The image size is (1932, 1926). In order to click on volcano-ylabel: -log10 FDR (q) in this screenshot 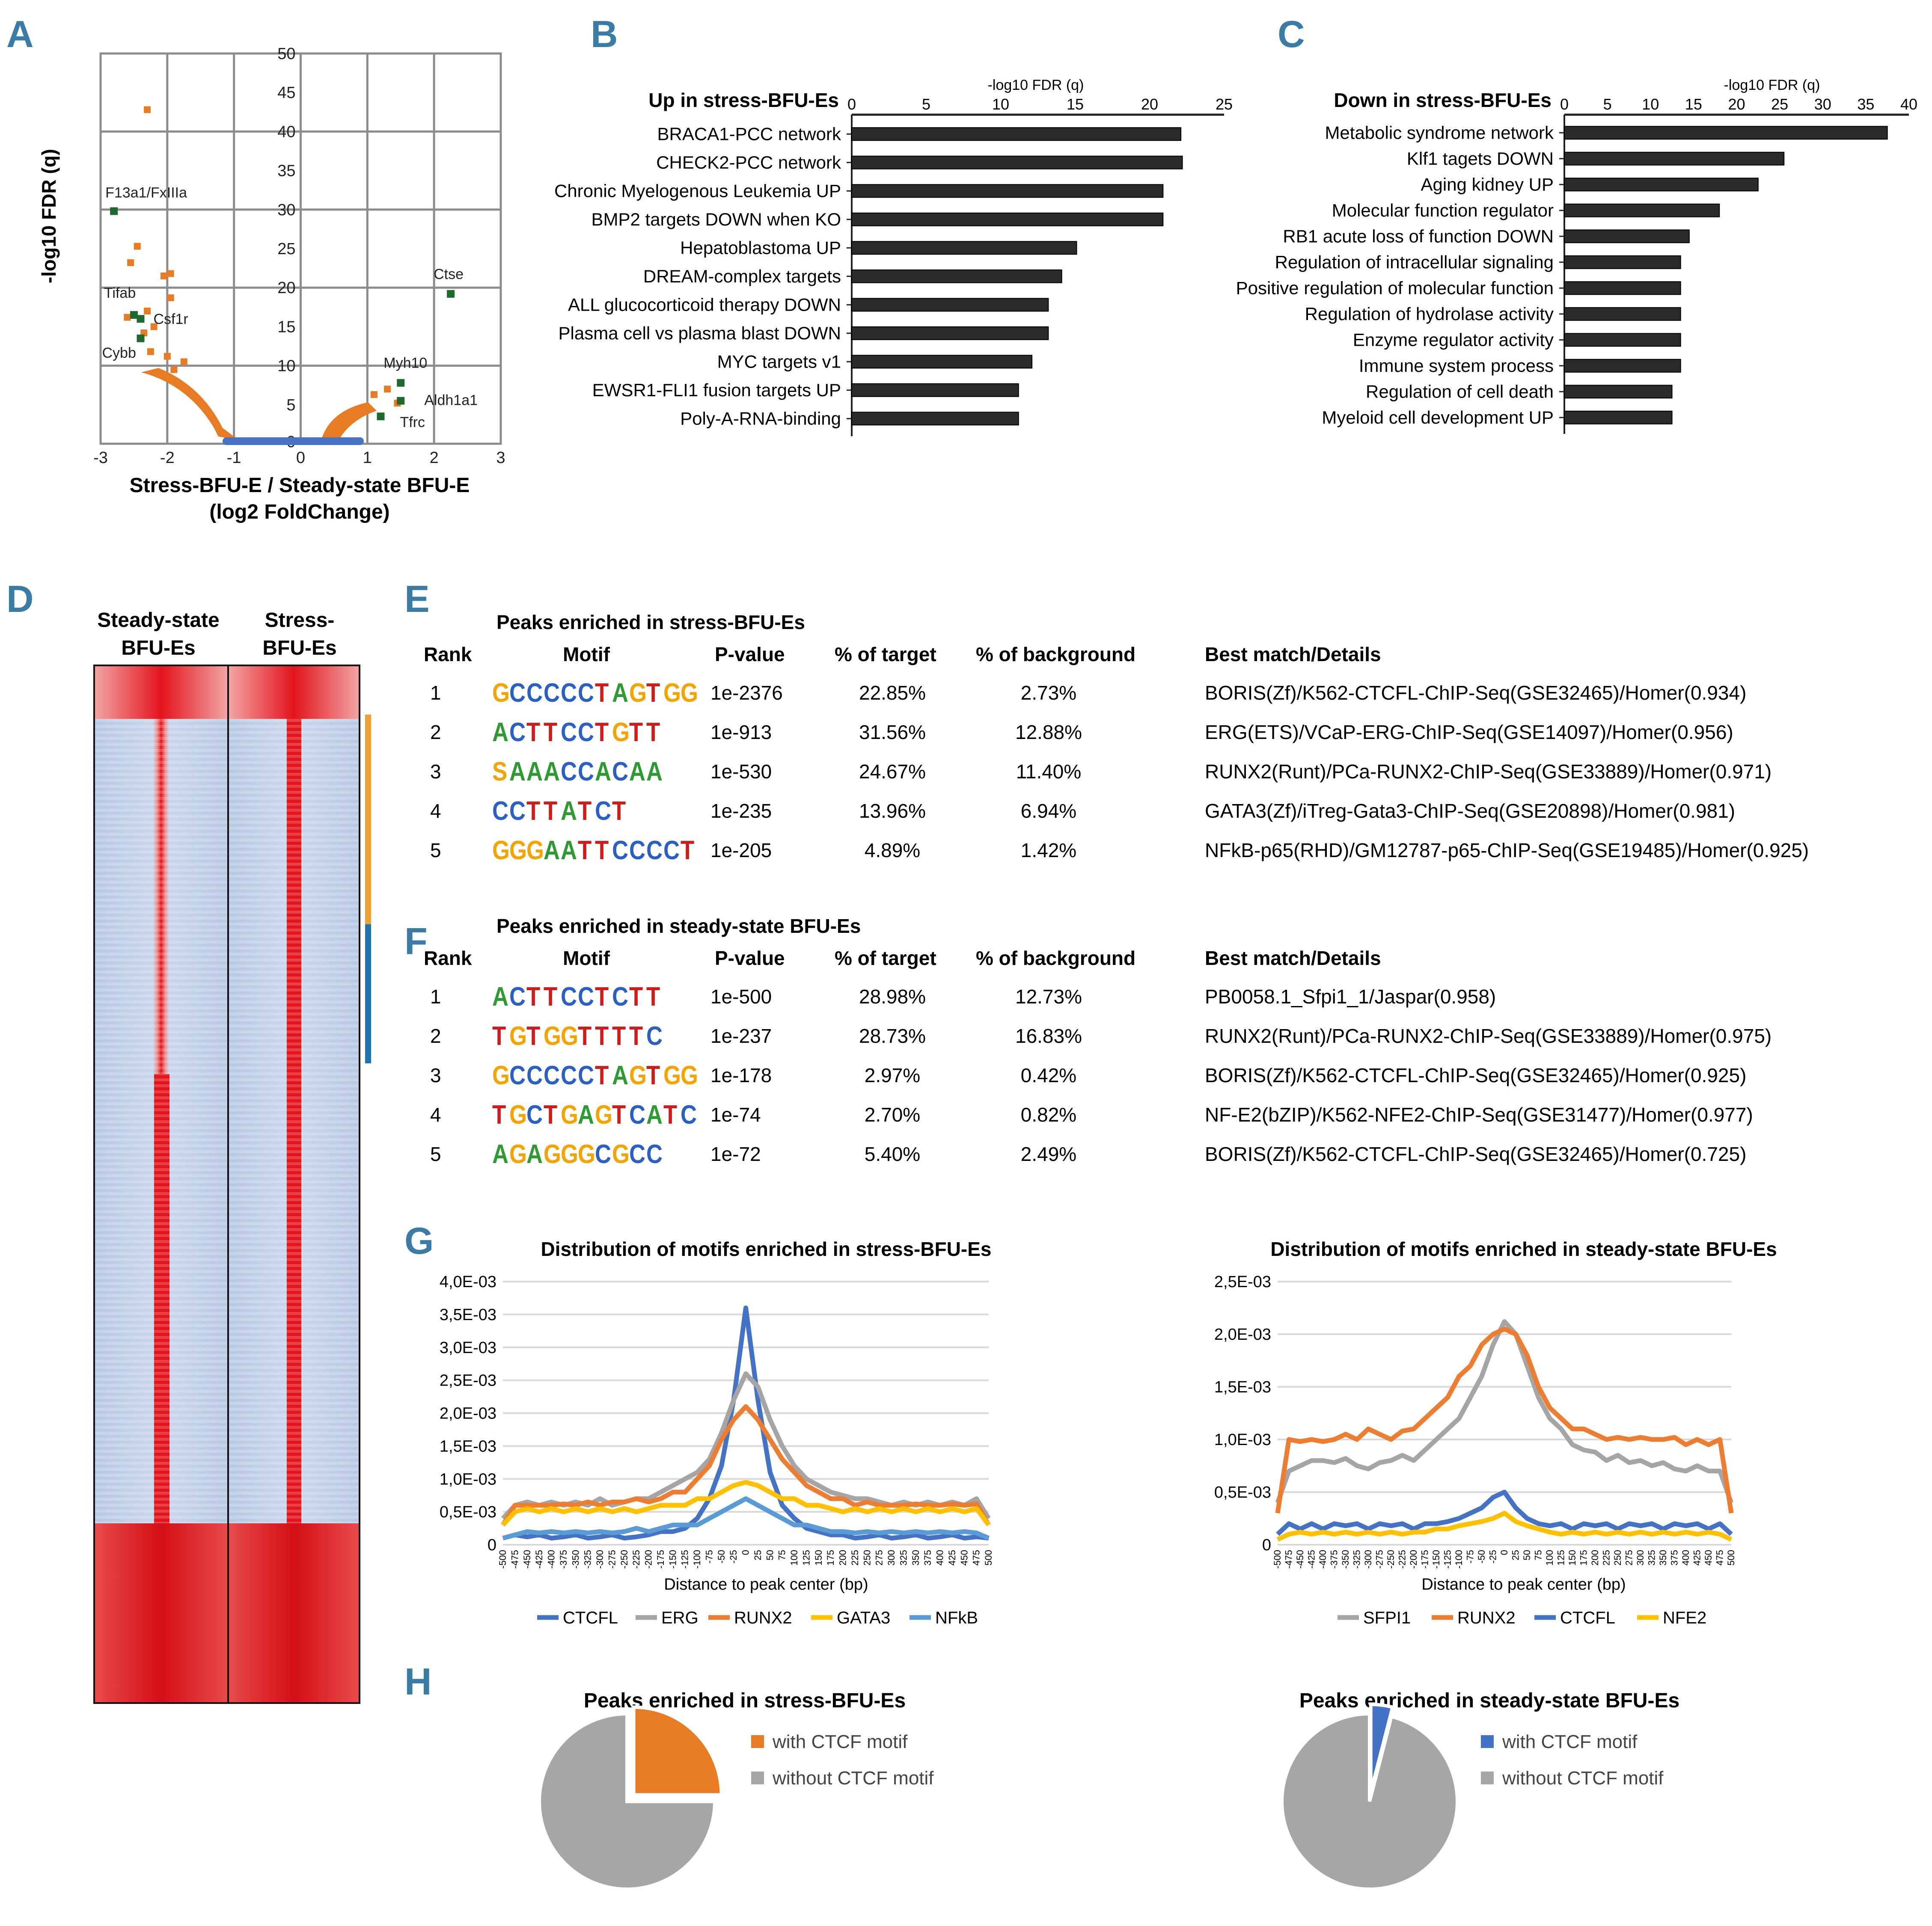, I will do `click(49, 216)`.